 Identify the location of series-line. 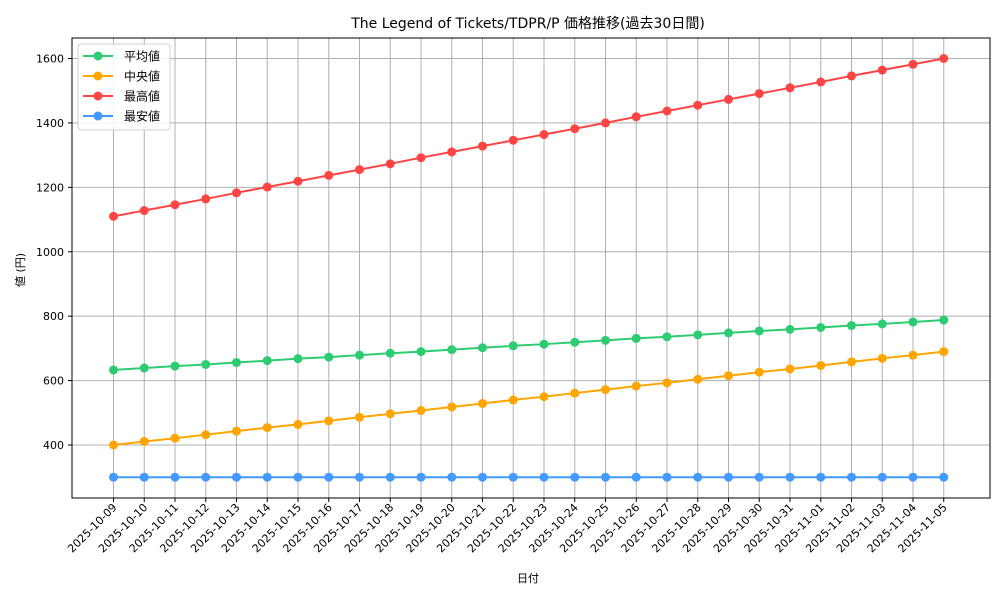
(528, 398).